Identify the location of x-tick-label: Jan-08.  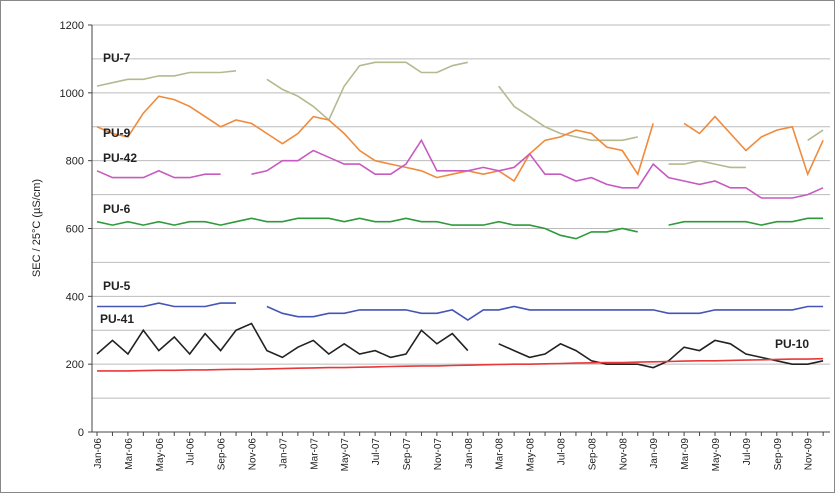
(469, 453).